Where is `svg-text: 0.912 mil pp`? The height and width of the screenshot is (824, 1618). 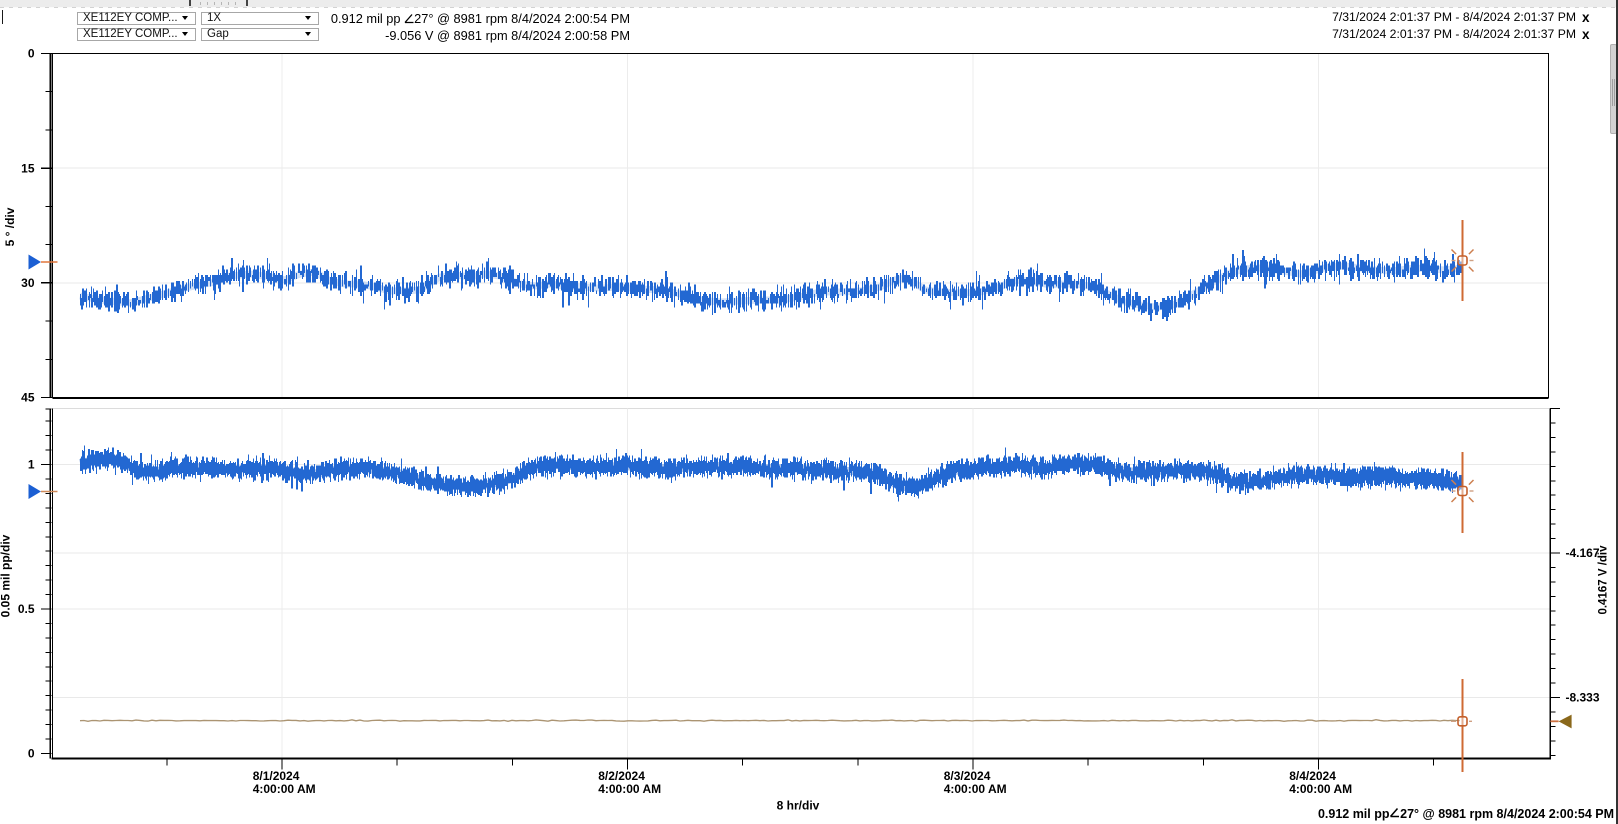 svg-text: 0.912 mil pp is located at coordinates (1354, 814).